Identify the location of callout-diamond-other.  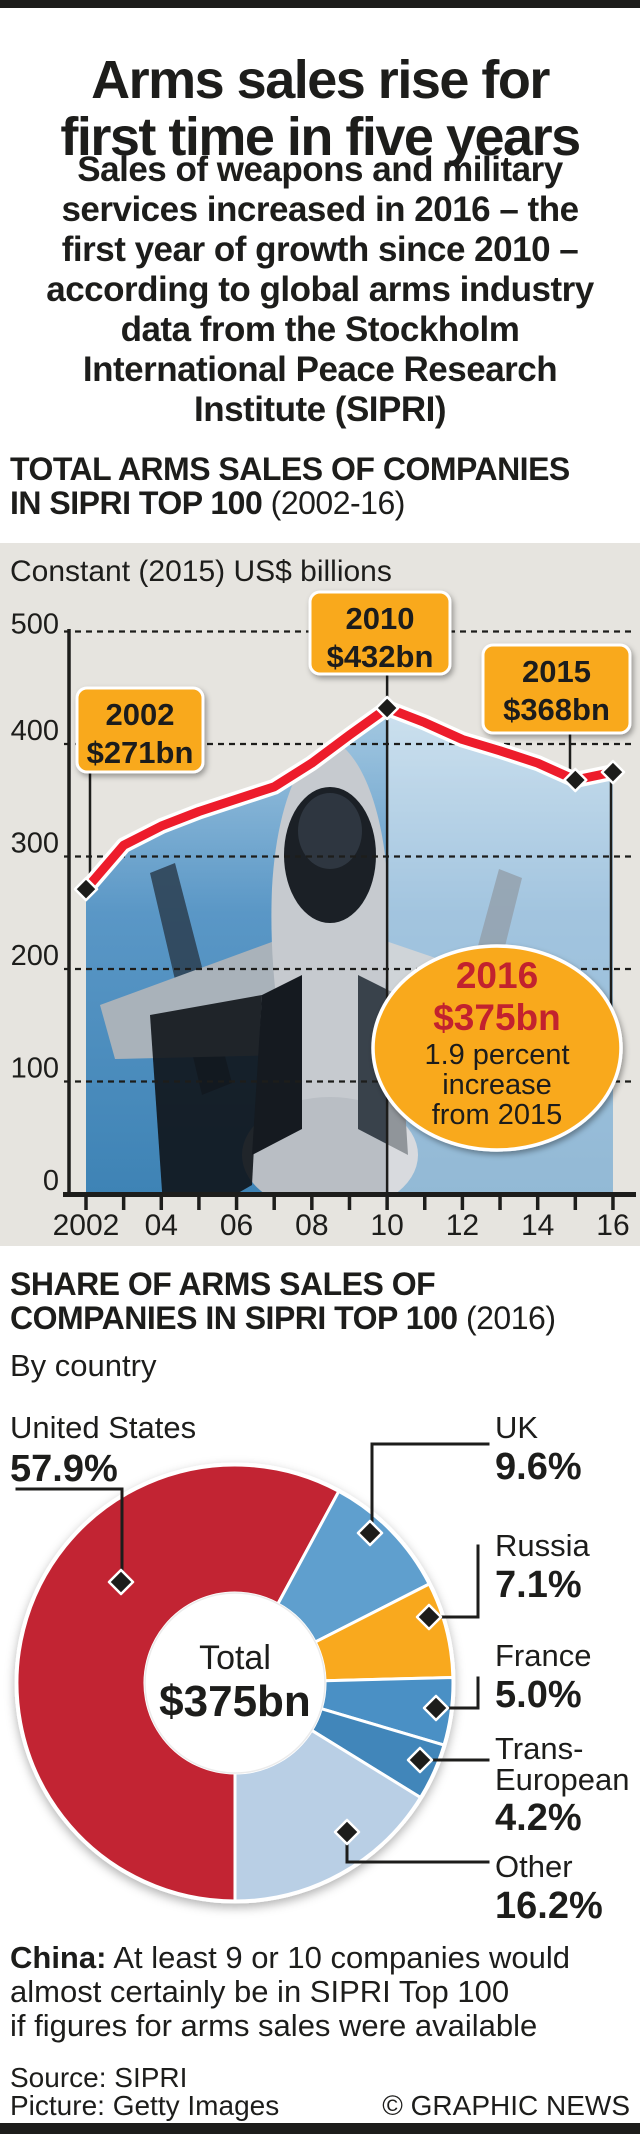
(347, 1832).